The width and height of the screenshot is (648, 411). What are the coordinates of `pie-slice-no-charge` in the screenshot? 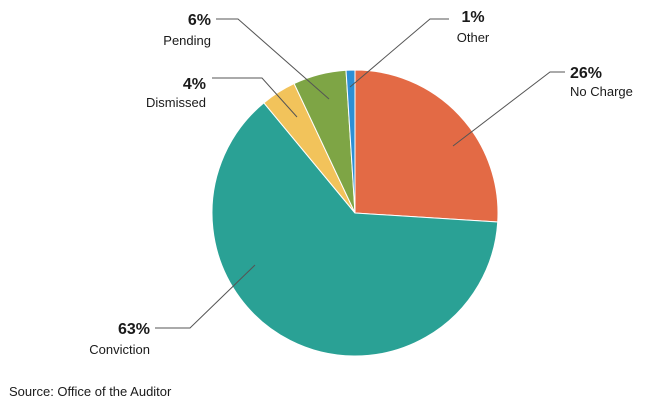 It's located at (426, 146).